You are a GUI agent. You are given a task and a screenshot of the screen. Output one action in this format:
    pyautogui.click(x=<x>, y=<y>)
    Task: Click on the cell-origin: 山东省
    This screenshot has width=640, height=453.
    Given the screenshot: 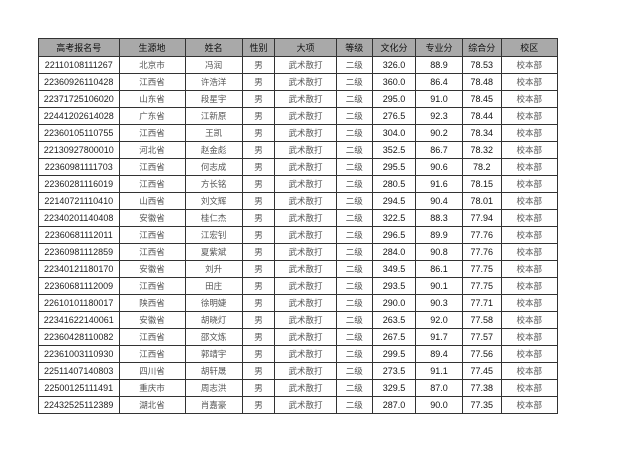 What is the action you would take?
    pyautogui.click(x=152, y=99)
    